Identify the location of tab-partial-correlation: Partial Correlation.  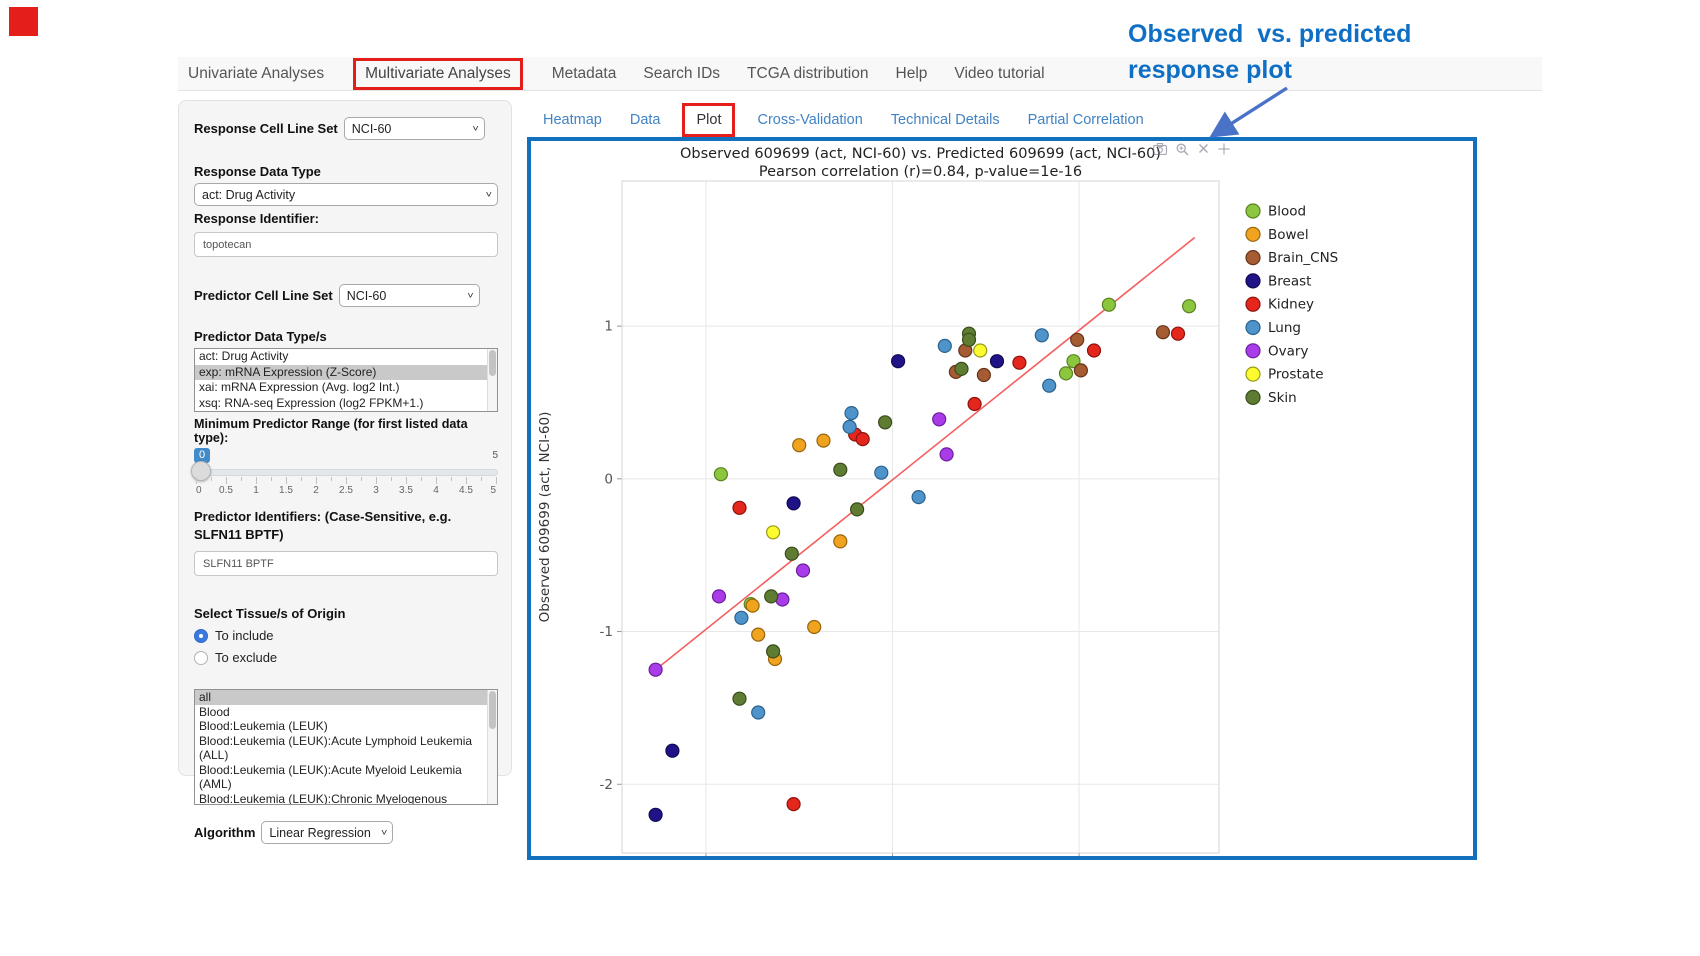
(1085, 120).